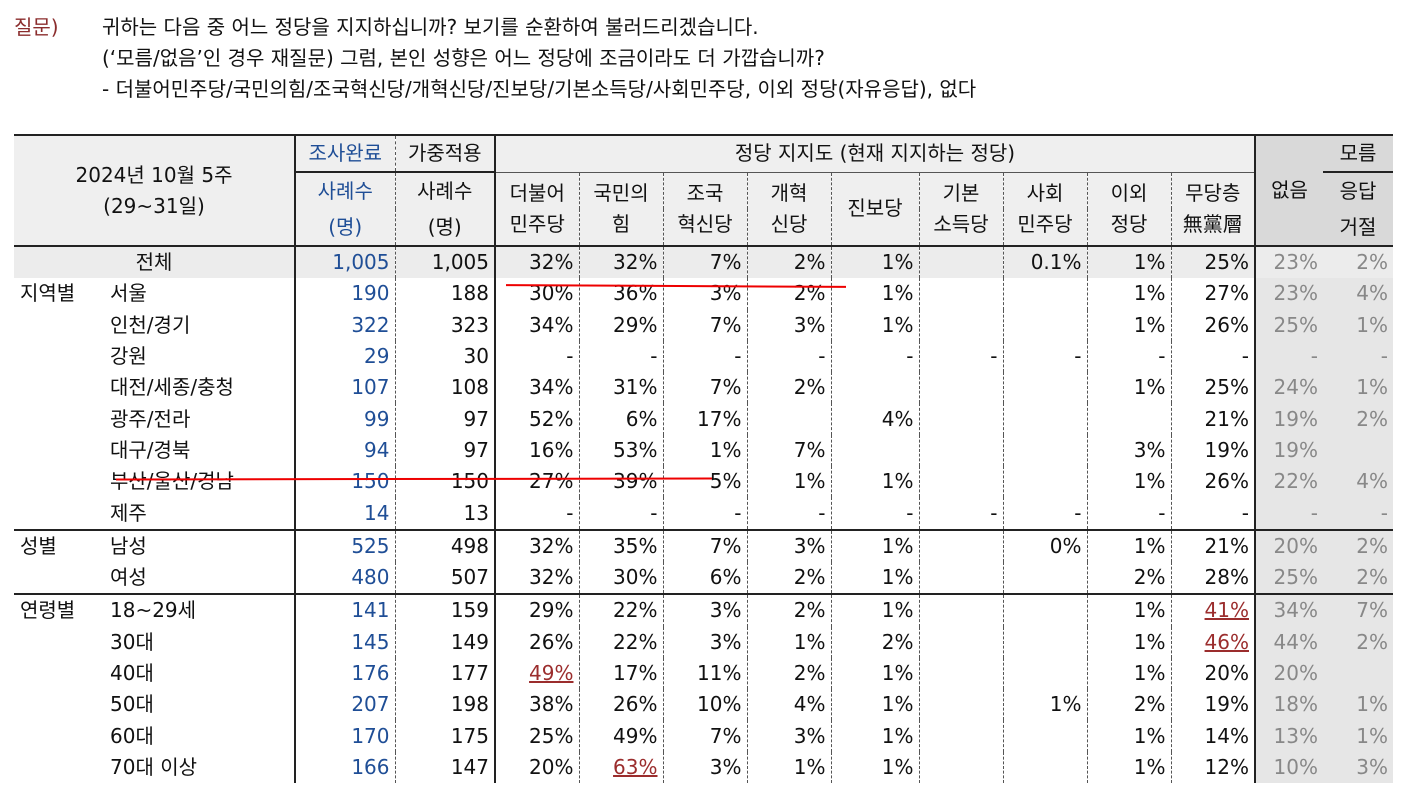 The image size is (1413, 786). What do you see at coordinates (621, 642) in the screenshot?
I see `cell-party-1: 22%` at bounding box center [621, 642].